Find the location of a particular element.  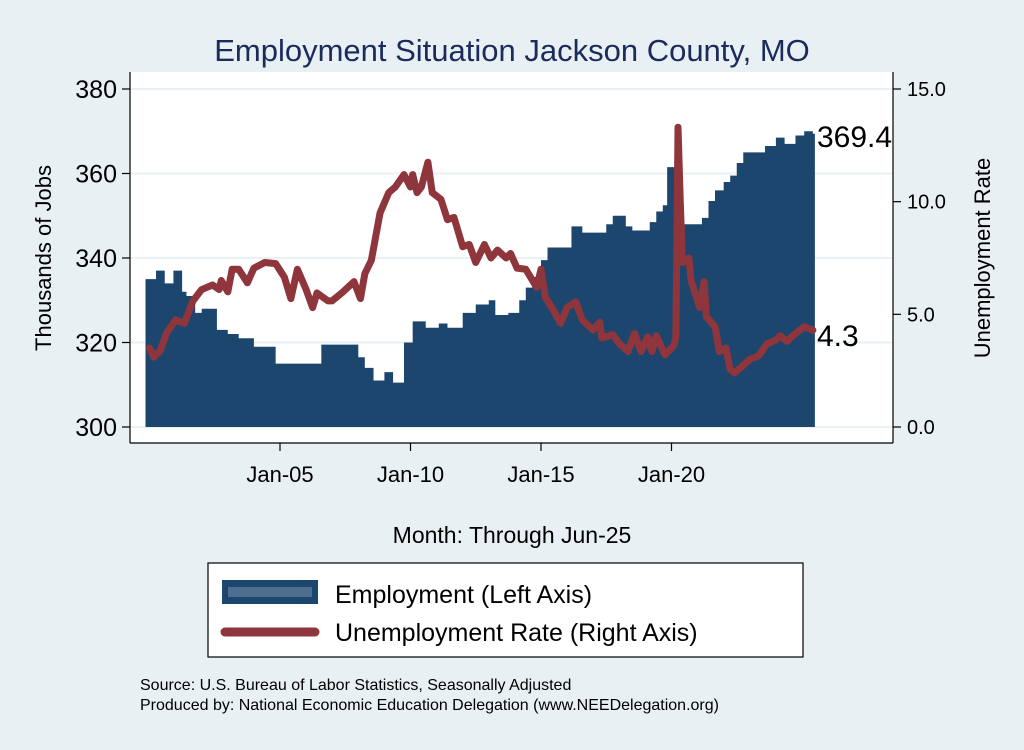

right-tick-label: 10.0 is located at coordinates (926, 203).